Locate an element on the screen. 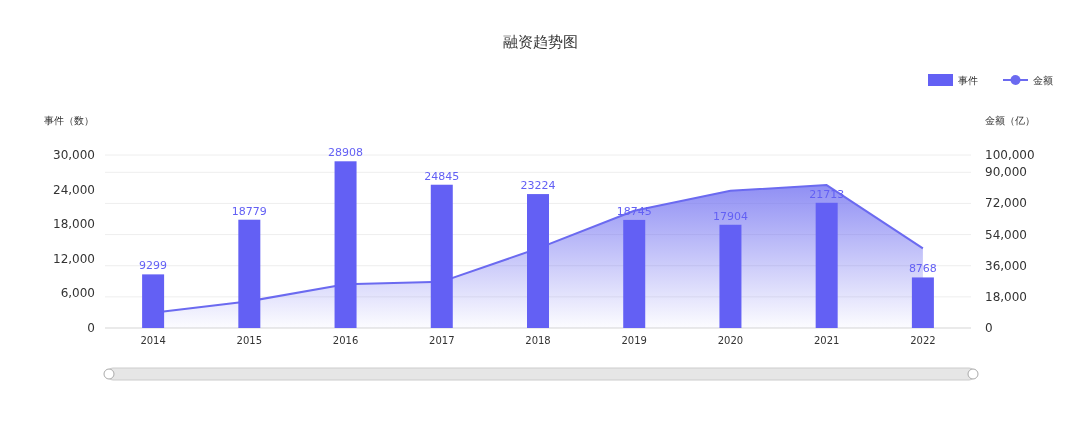 The image size is (1080, 421). y-tick-label: 24,000 is located at coordinates (74, 189).